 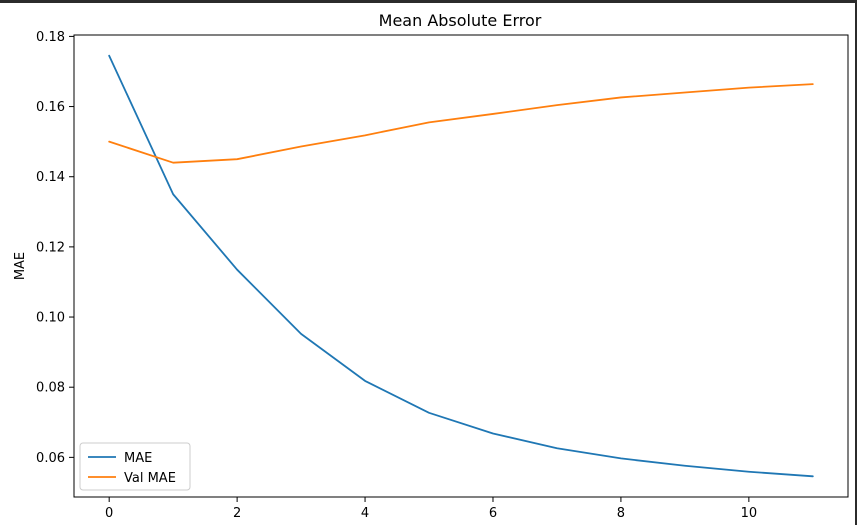 What do you see at coordinates (621, 513) in the screenshot?
I see `x-tick-label: 8` at bounding box center [621, 513].